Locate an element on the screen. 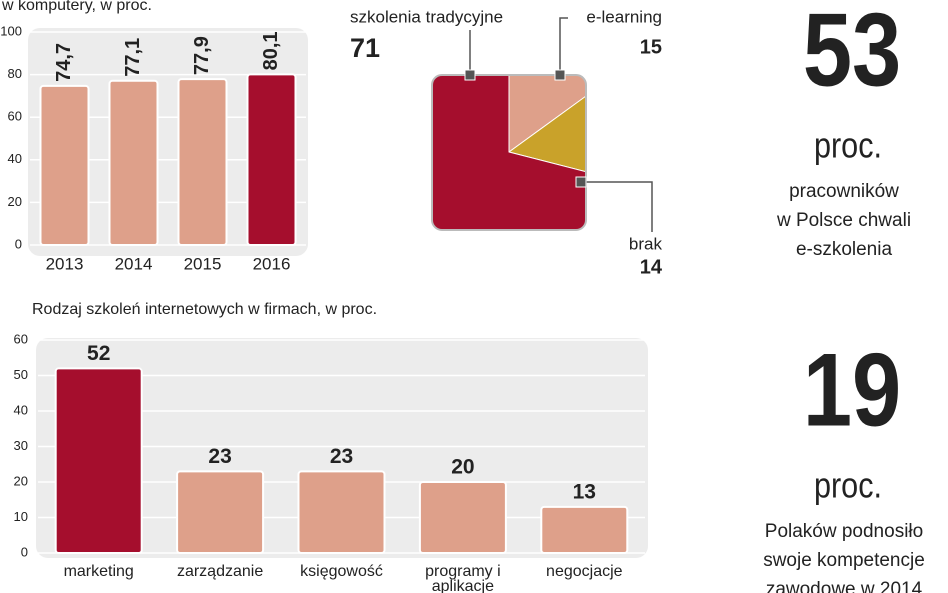 This screenshot has height=593, width=948. x-label-box: negocjacje is located at coordinates (584, 572).